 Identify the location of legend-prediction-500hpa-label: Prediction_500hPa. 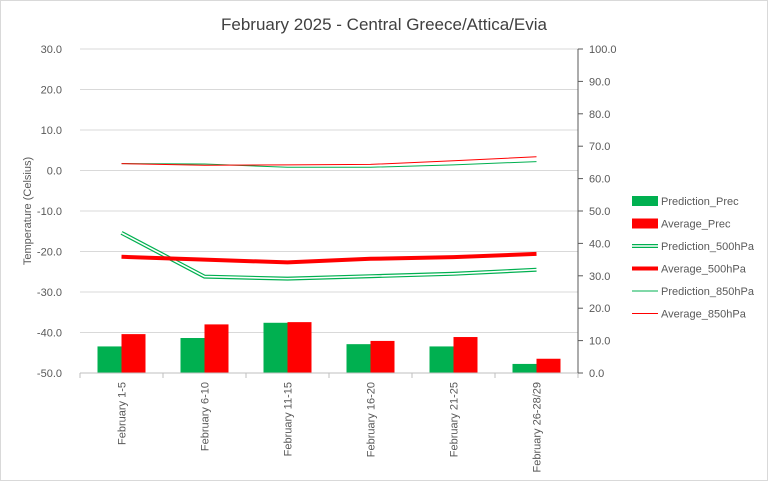
(708, 247).